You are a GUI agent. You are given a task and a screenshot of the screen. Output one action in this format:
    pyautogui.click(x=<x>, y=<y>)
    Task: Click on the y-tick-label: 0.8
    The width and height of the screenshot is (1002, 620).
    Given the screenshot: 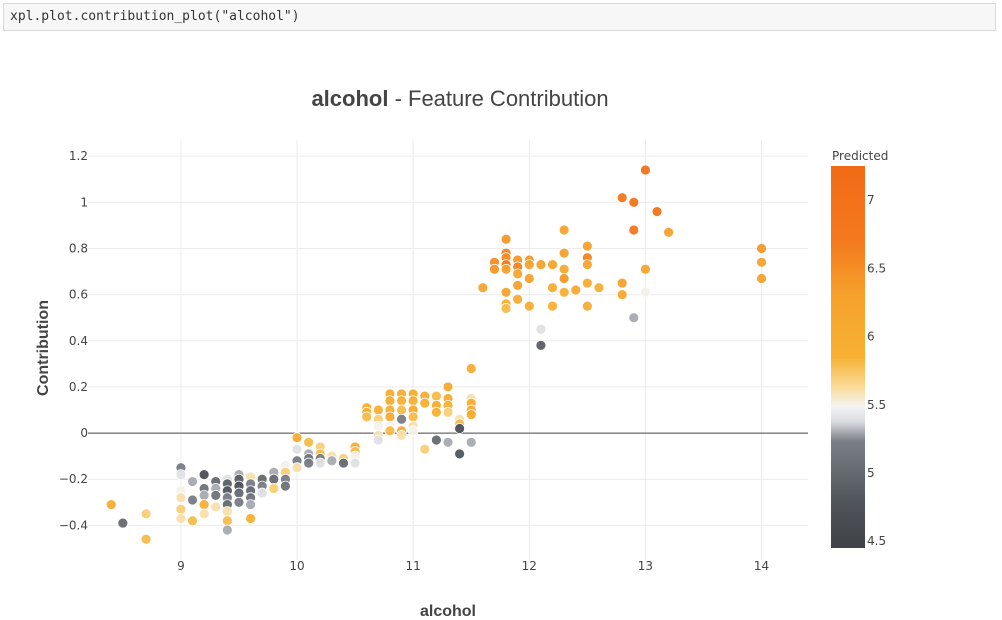 What is the action you would take?
    pyautogui.click(x=78, y=248)
    